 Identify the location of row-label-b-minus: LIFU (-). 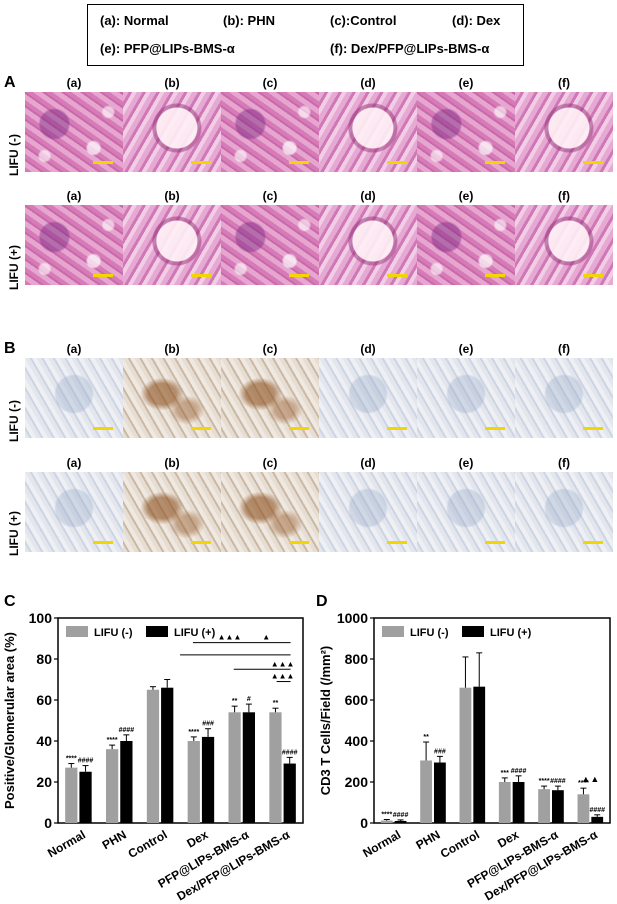
(14, 421).